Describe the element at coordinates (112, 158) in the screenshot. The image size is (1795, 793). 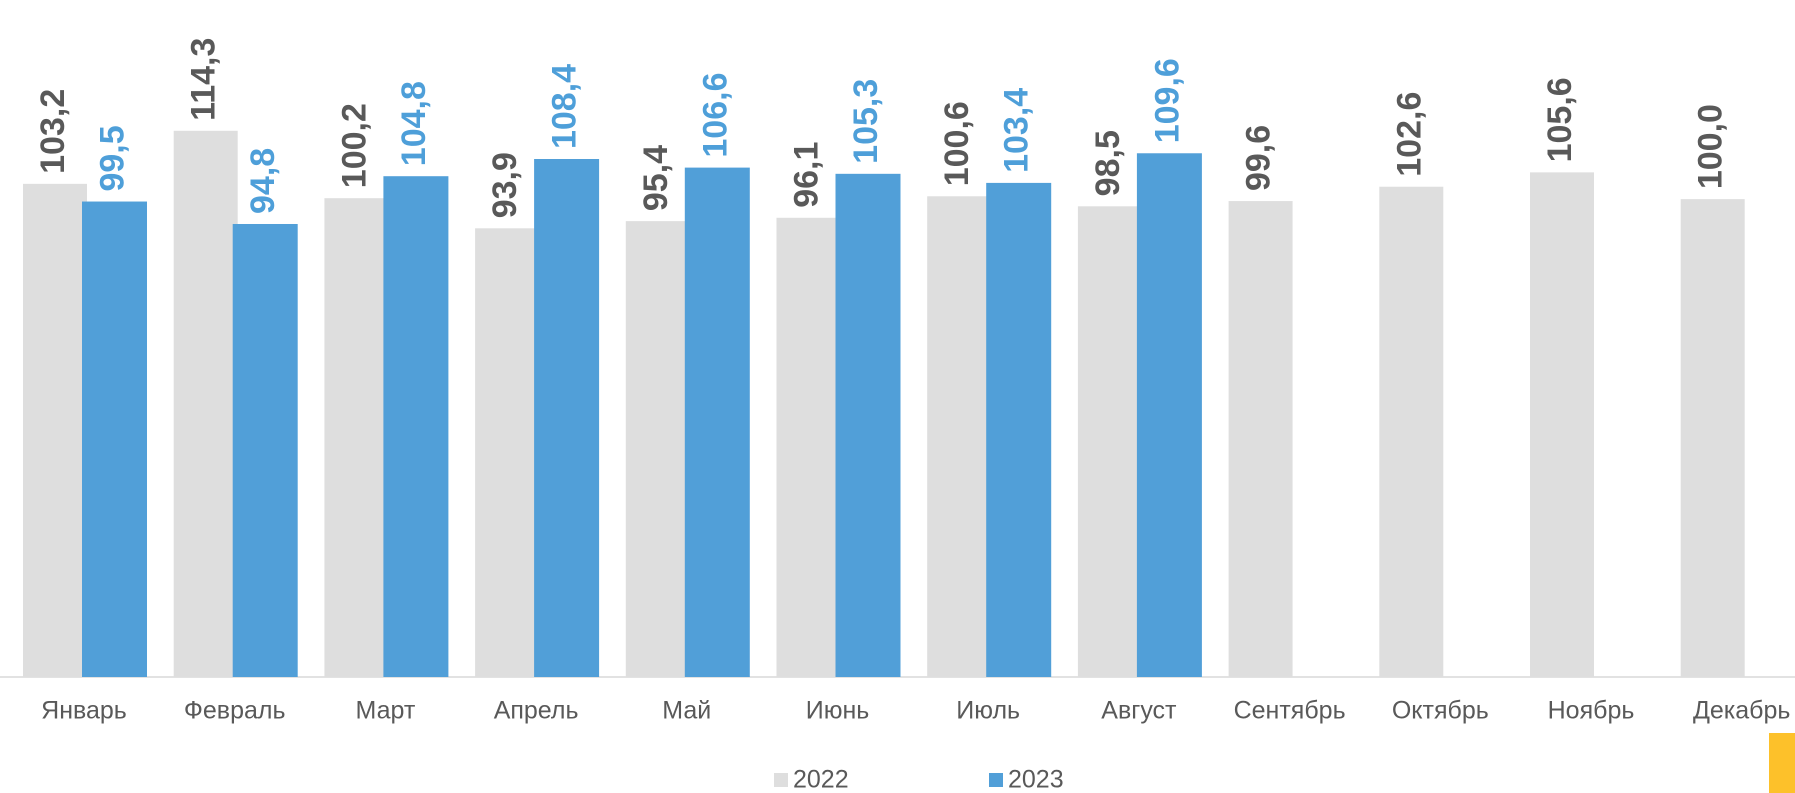
I see `data-label: 99,5` at that location.